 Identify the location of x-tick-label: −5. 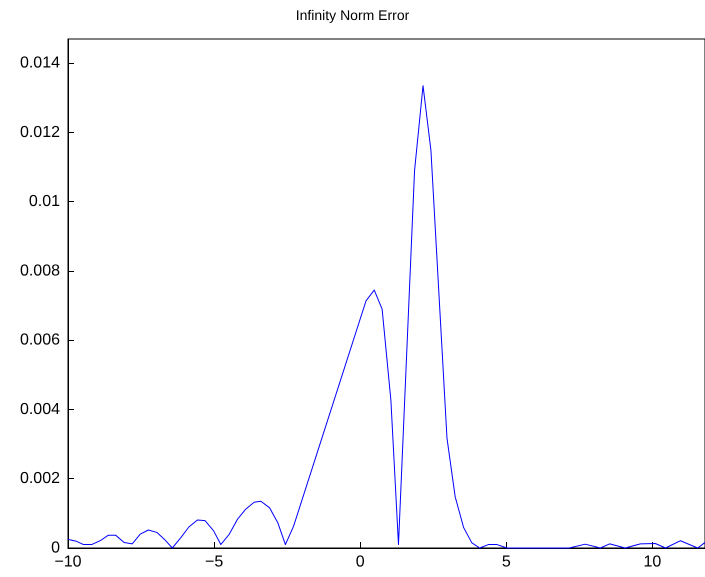
(214, 562).